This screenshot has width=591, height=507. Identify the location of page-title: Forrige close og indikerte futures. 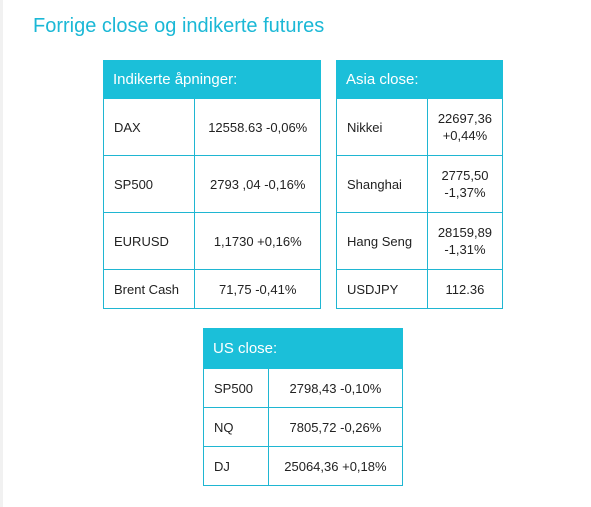
(179, 26).